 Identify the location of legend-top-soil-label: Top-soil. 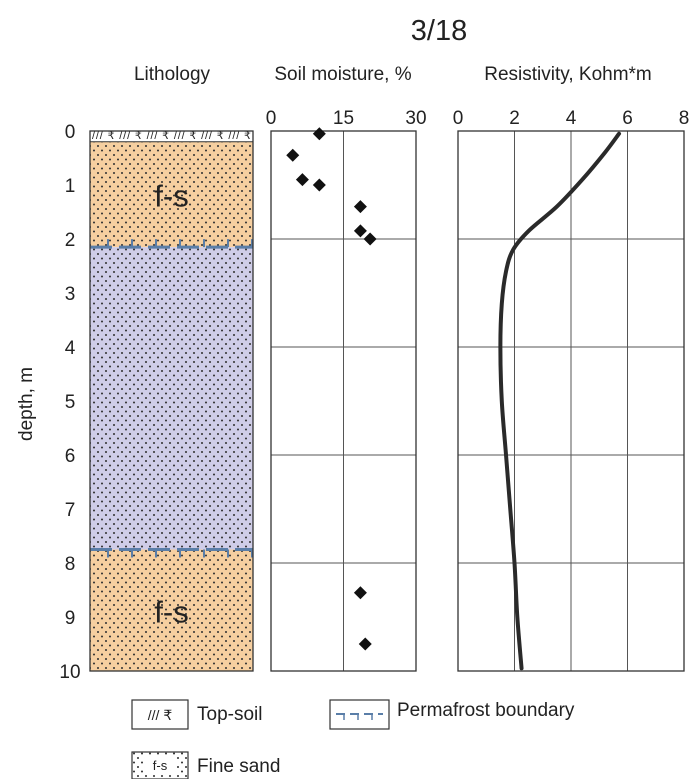
(229, 714).